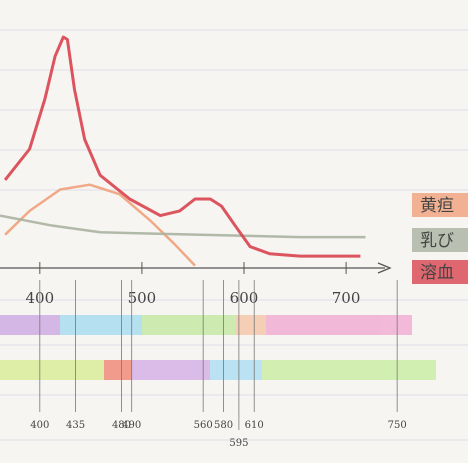  I want to click on wavelength-label: 400, so click(39, 425).